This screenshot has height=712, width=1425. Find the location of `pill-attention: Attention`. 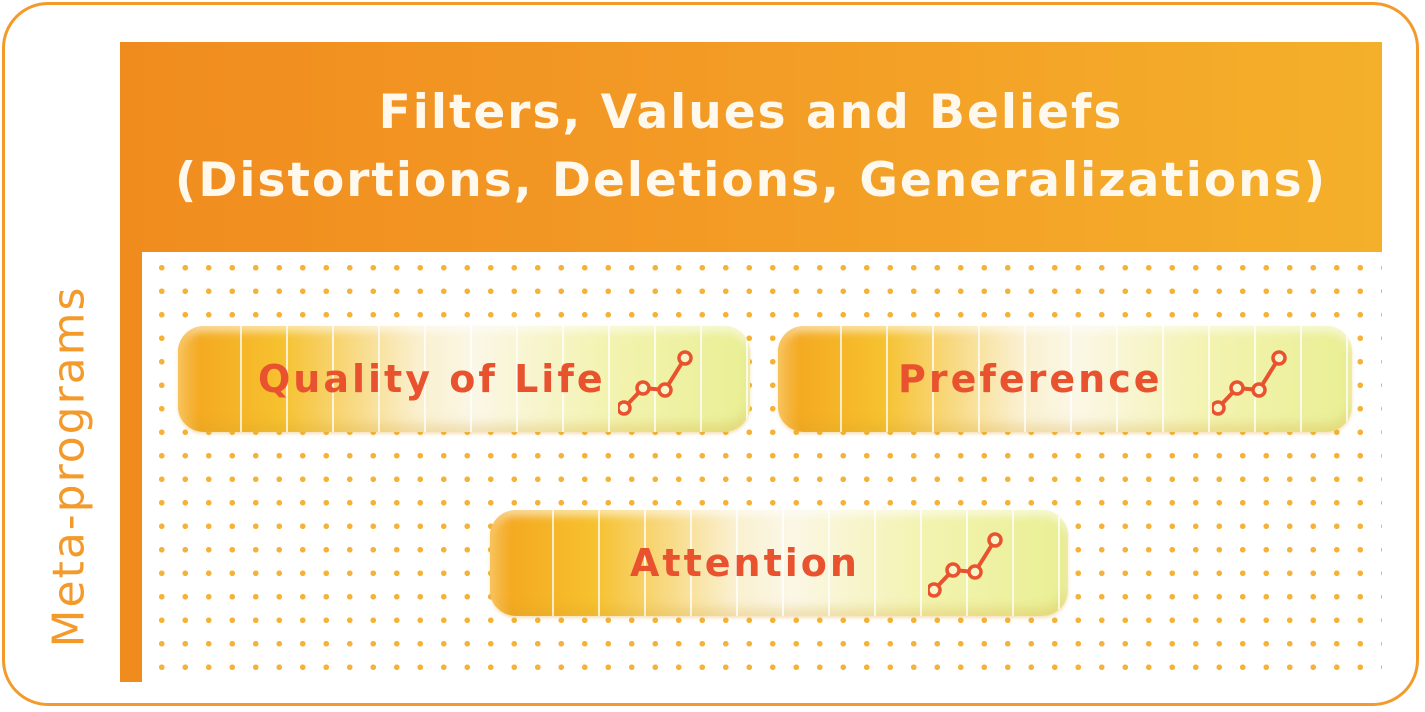

pill-attention: Attention is located at coordinates (779, 563).